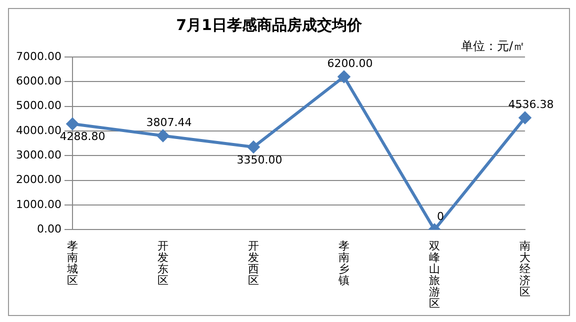  Describe the element at coordinates (350, 63) in the screenshot. I see `data-label: 6200.00` at that location.